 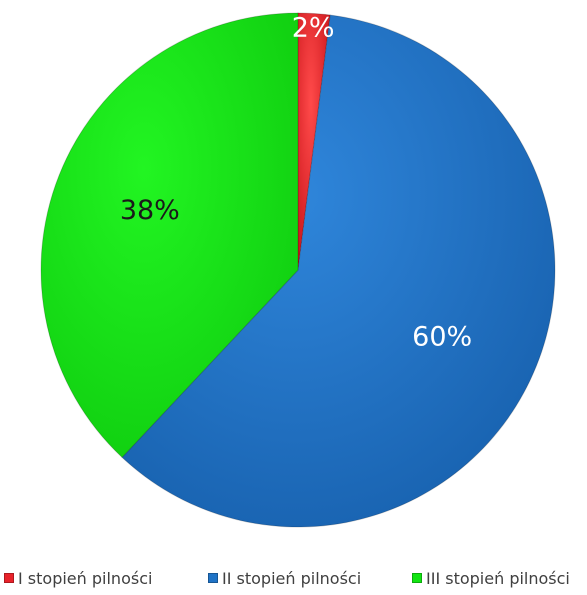 I want to click on legend-label: II stopień pilności, so click(x=292, y=578).